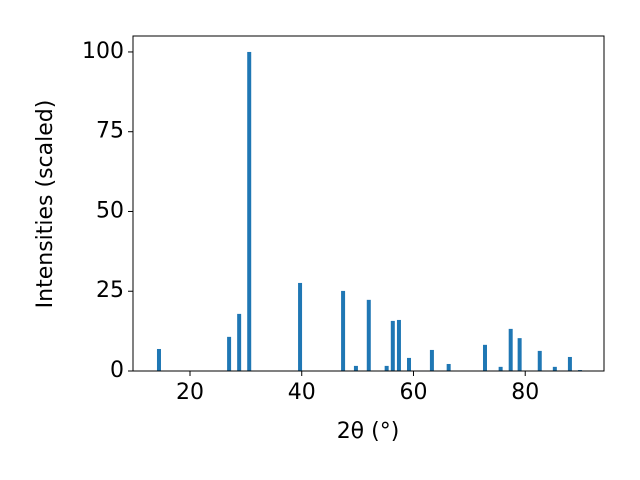  Describe the element at coordinates (110, 131) in the screenshot. I see `y-tick-label: 75` at that location.